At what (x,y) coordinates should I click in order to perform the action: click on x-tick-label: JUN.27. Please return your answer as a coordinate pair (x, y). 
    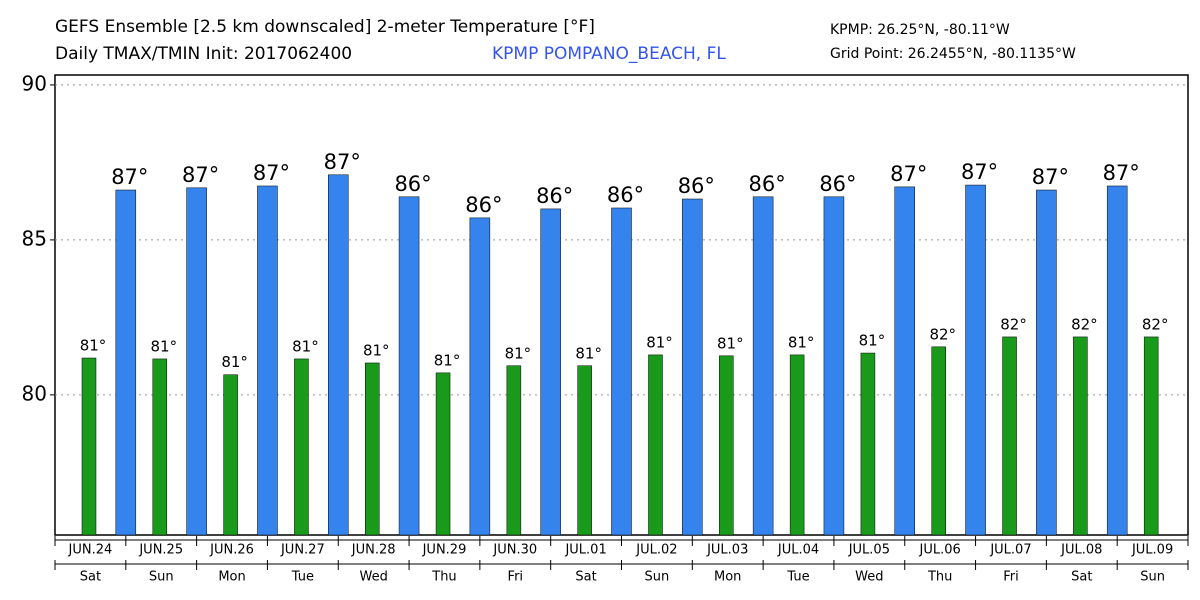
    Looking at the image, I should click on (302, 550).